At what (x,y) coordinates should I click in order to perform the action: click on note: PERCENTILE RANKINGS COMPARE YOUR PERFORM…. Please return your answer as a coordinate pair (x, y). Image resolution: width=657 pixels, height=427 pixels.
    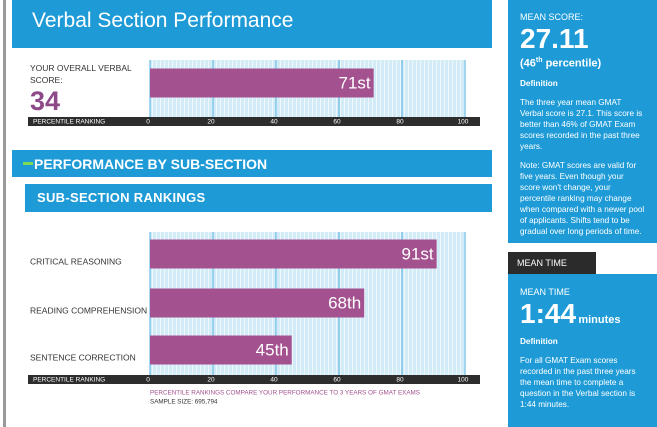
    Looking at the image, I should click on (285, 393).